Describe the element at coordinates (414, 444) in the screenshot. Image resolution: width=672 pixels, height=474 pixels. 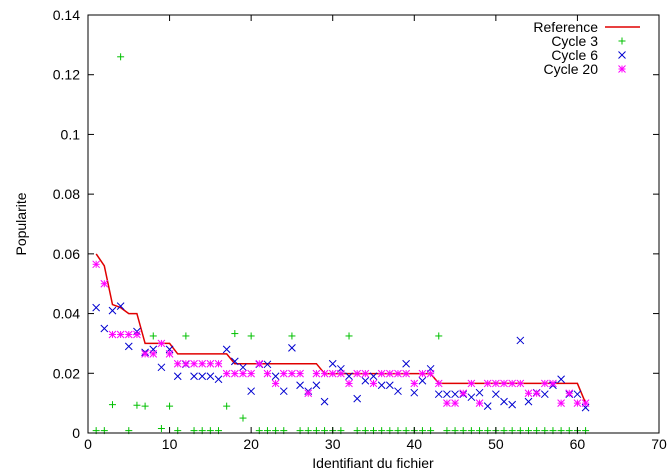
I see `x-tick-label: 40` at that location.